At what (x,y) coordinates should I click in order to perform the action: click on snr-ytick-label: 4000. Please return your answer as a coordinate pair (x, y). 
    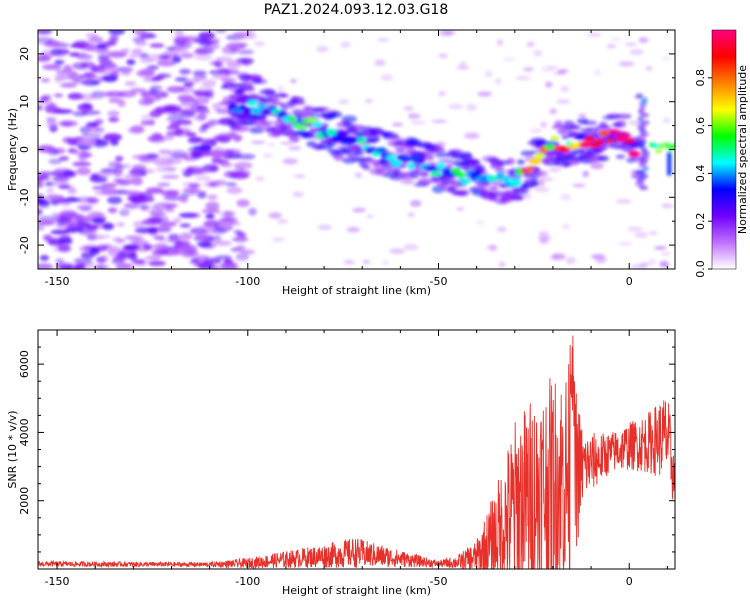
    Looking at the image, I should click on (24, 432).